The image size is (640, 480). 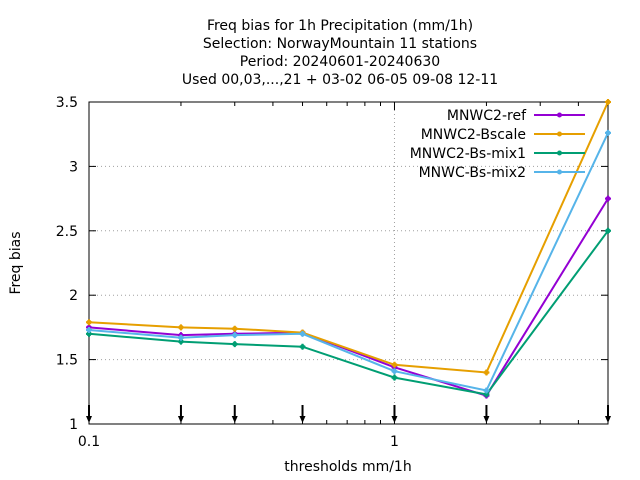 I want to click on legend-label: MNWC2-Bscale, so click(x=473, y=135).